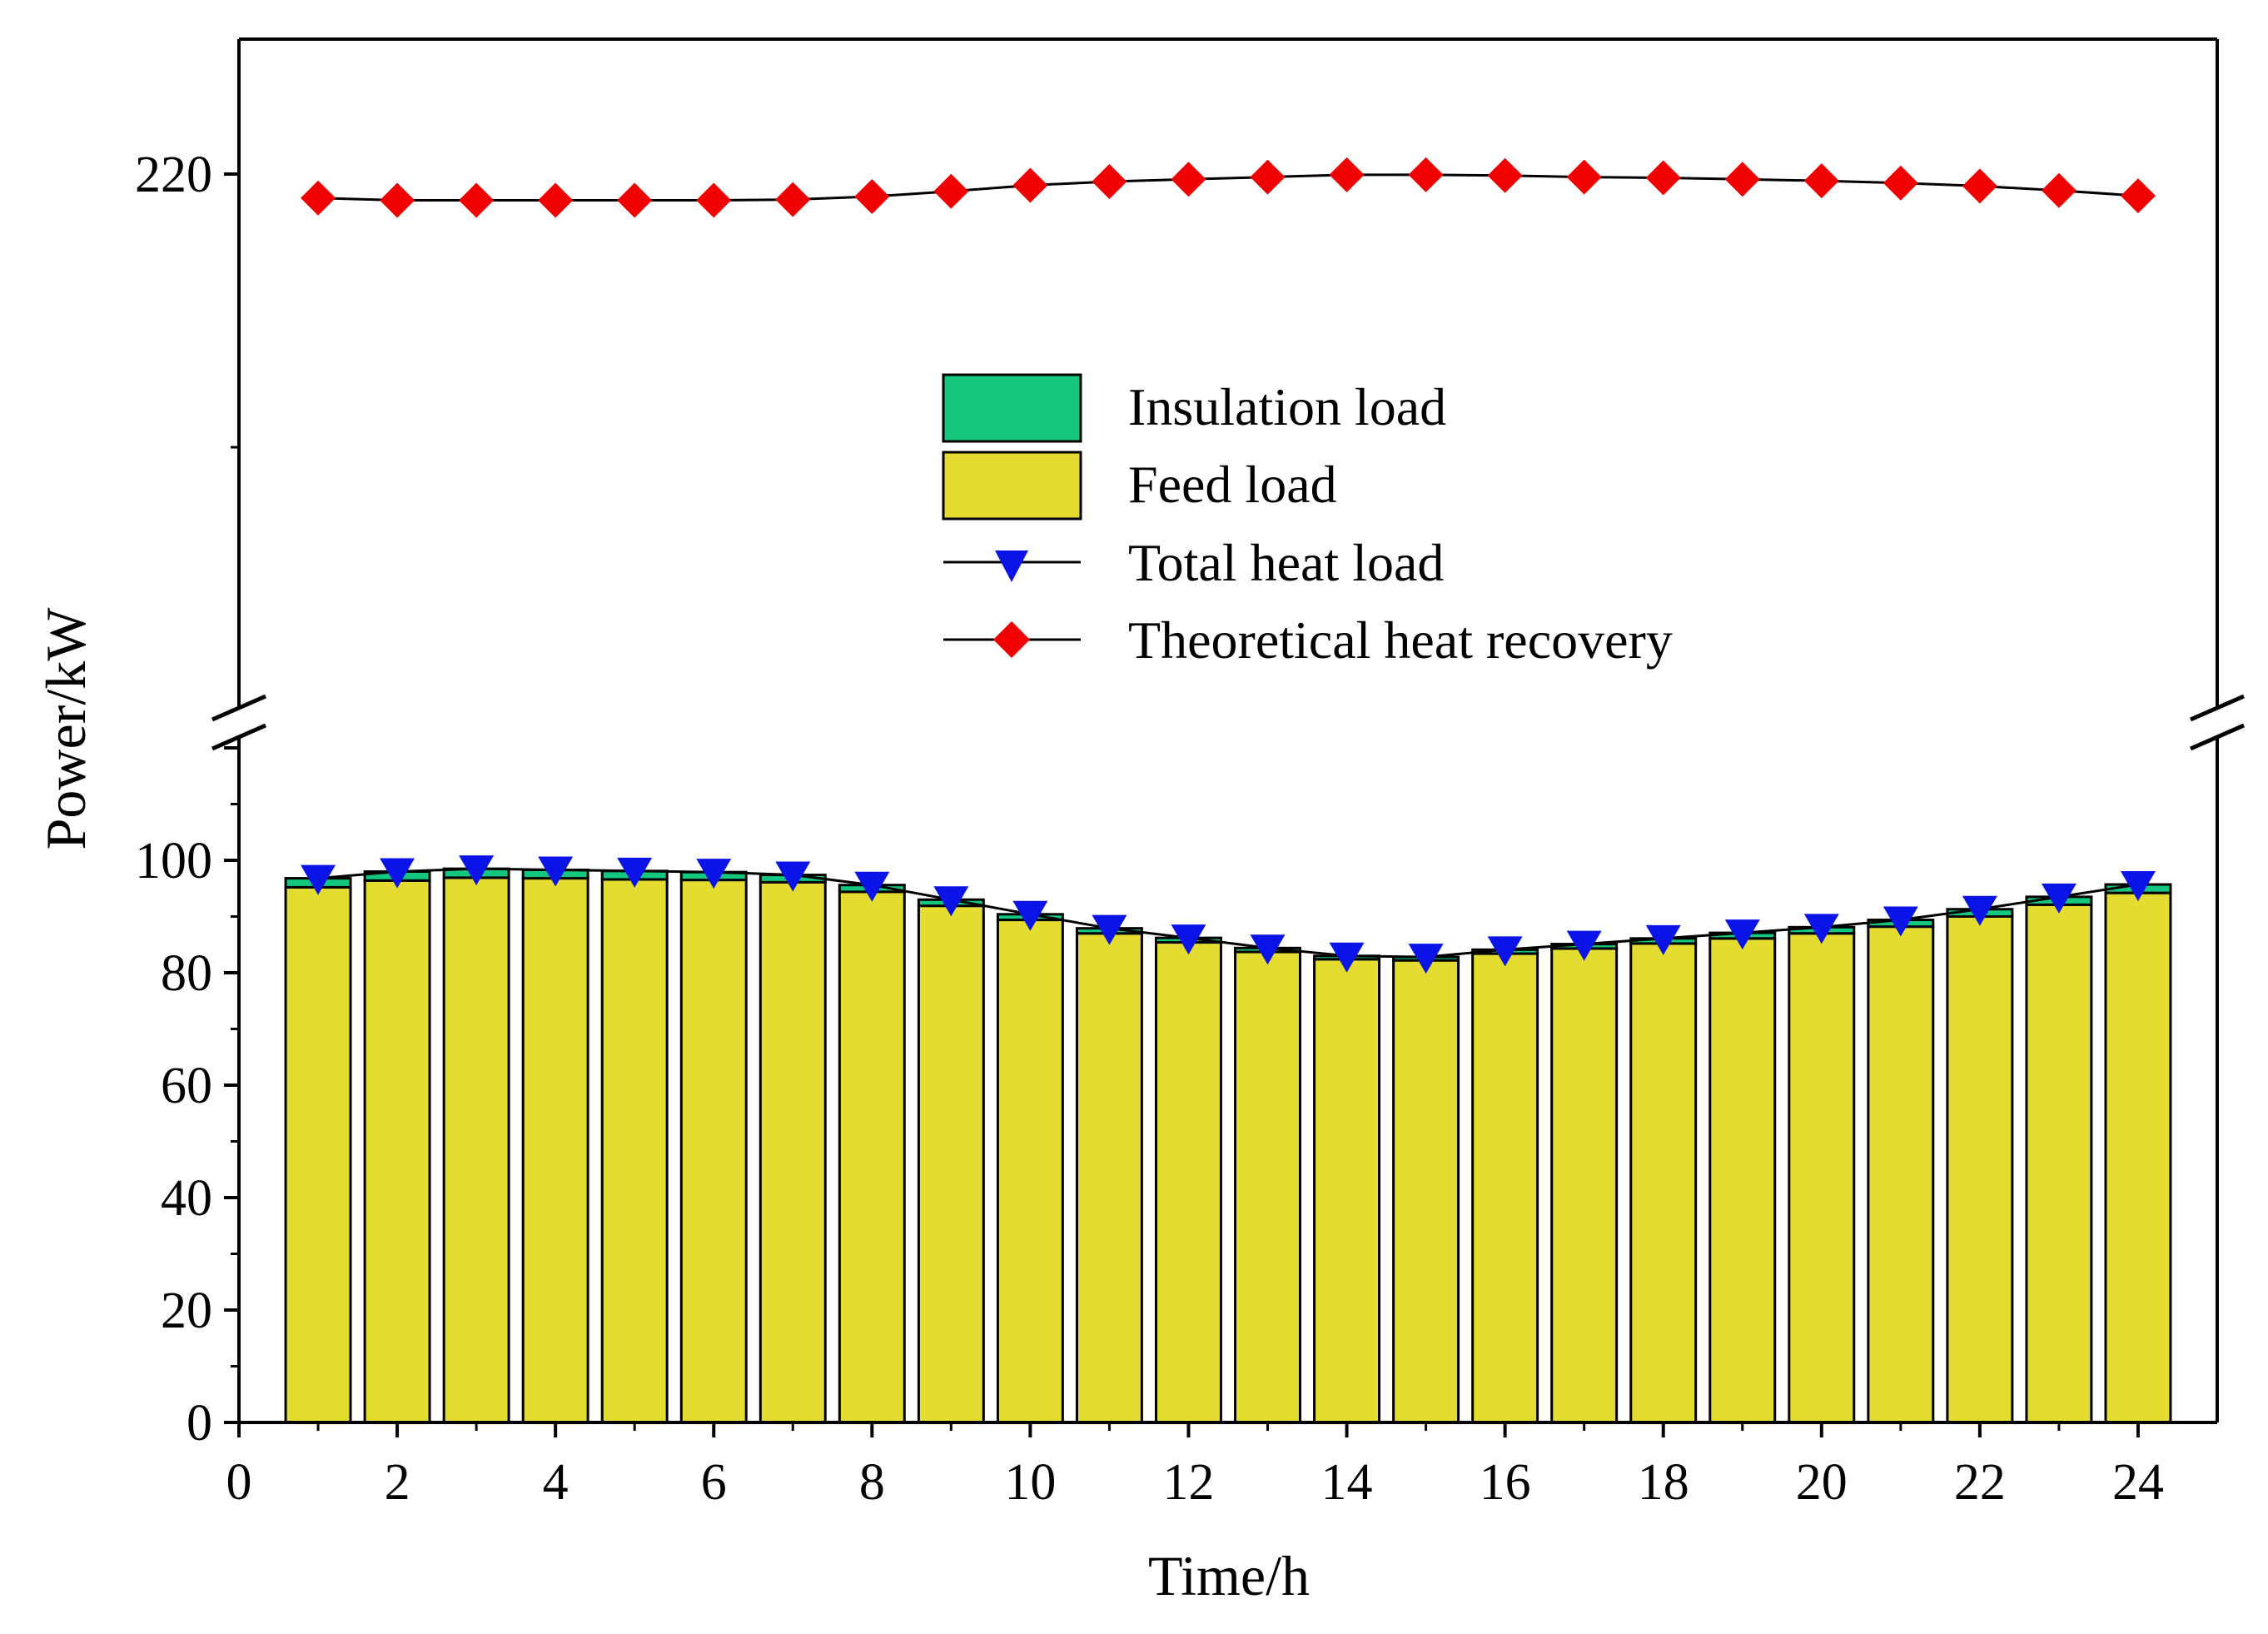  I want to click on legend-label-total: Total heat load, so click(1286, 562).